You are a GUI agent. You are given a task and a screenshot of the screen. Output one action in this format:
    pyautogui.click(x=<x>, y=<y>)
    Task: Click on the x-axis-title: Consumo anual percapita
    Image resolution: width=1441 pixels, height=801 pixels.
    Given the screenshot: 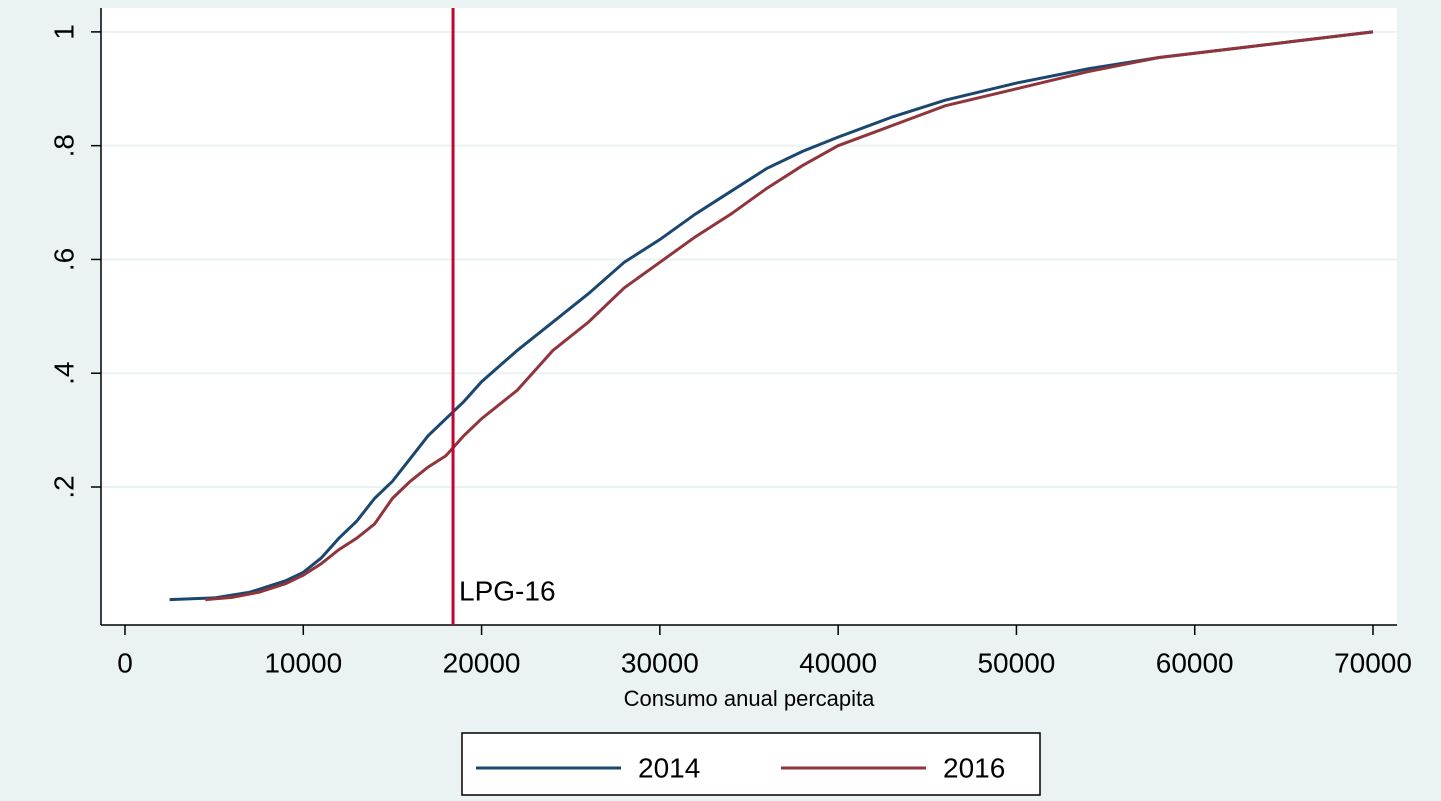 What is the action you would take?
    pyautogui.click(x=749, y=698)
    